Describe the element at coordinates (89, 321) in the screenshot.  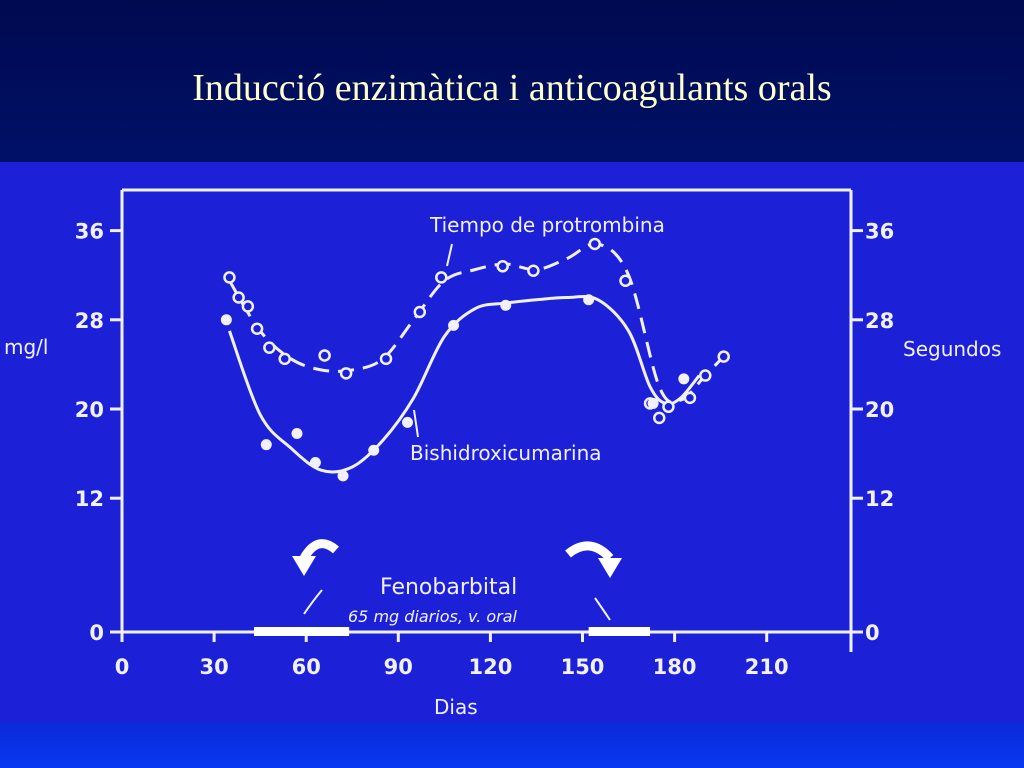
I see `y-tick-label-left: 28` at that location.